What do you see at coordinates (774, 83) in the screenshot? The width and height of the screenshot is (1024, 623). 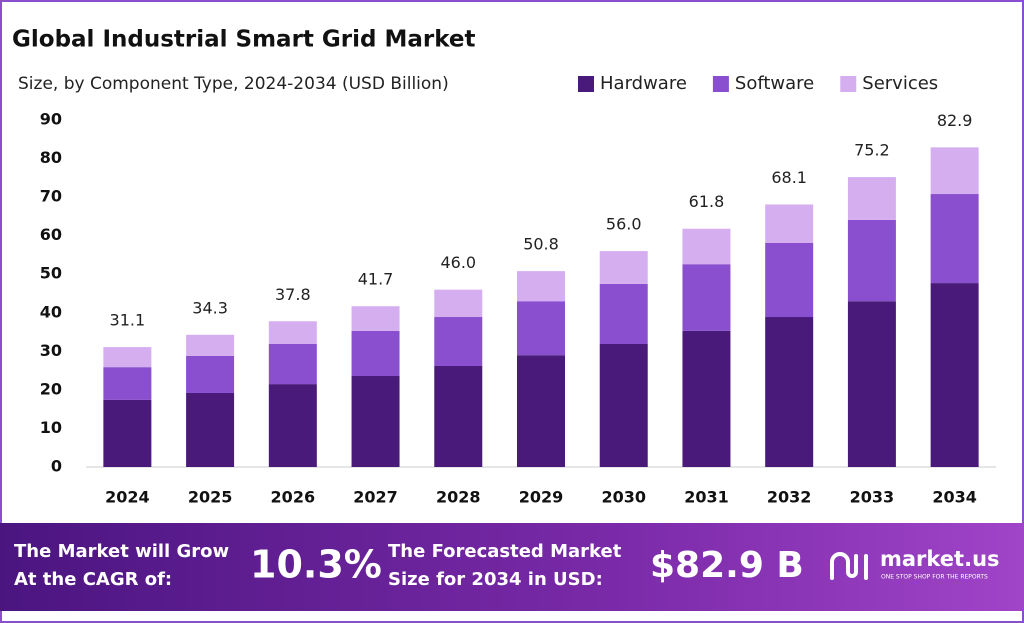 I see `legend-label: Software` at bounding box center [774, 83].